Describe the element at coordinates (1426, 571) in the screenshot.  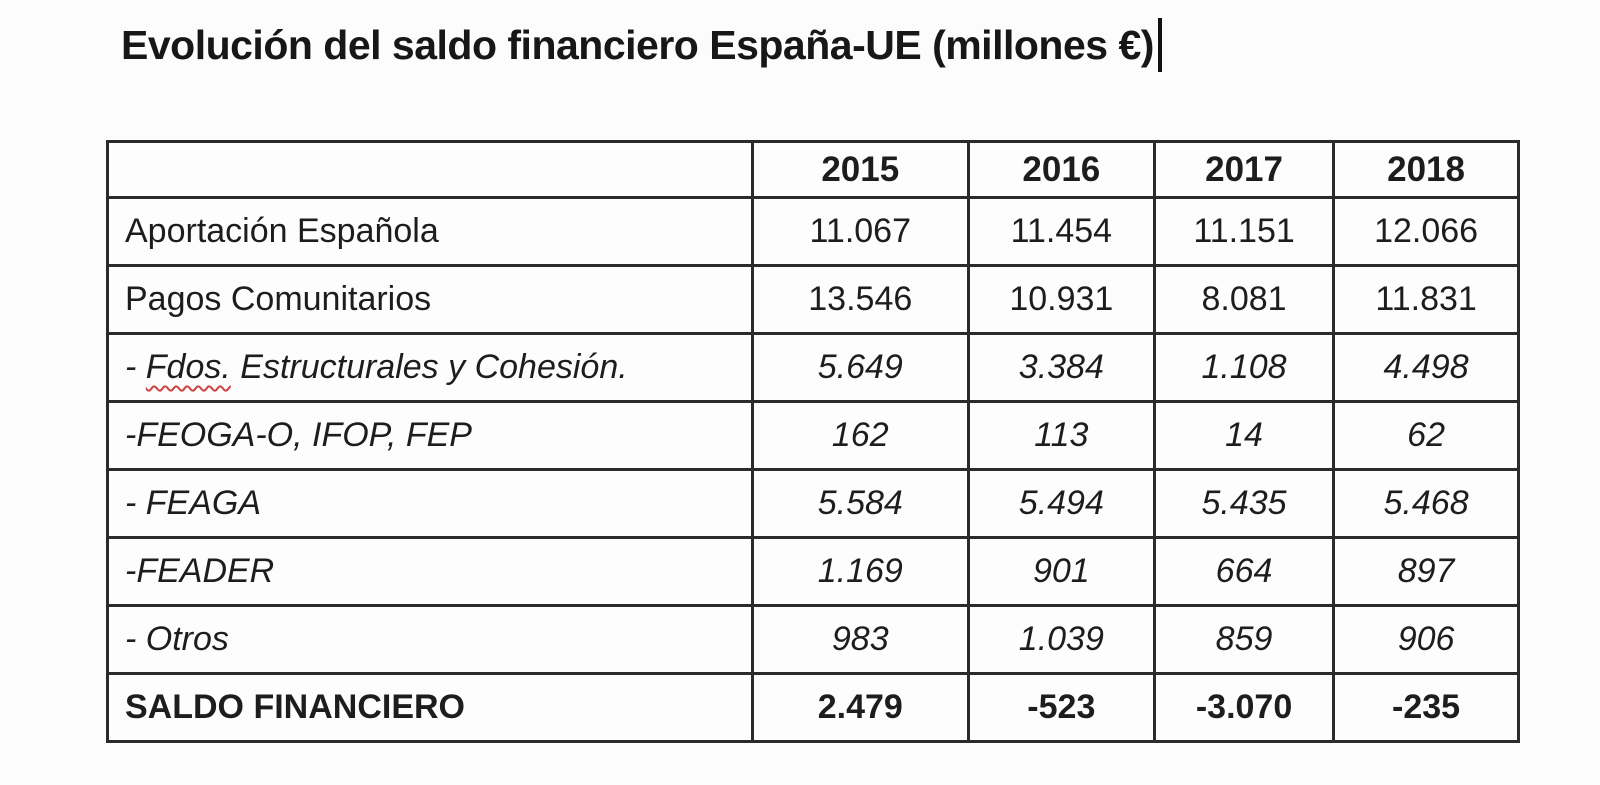
I see `value-cell: 897` at that location.